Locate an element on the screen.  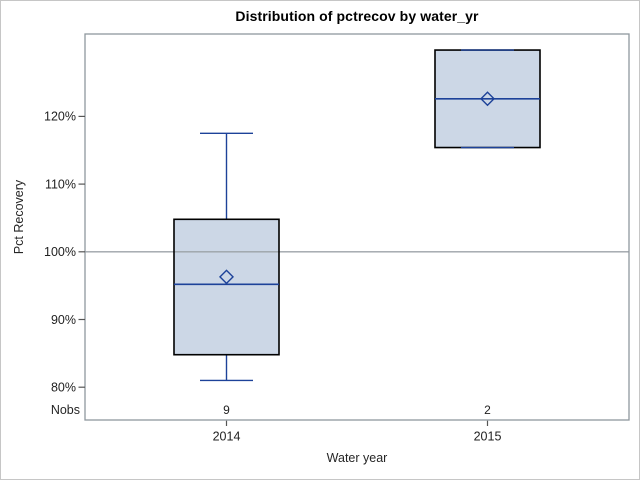
box-2014 is located at coordinates (226, 287).